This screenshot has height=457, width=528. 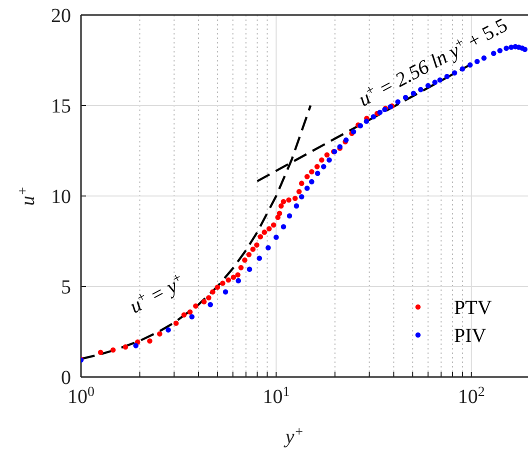 What do you see at coordinates (61, 197) in the screenshot?
I see `y-tick-label: 10` at bounding box center [61, 197].